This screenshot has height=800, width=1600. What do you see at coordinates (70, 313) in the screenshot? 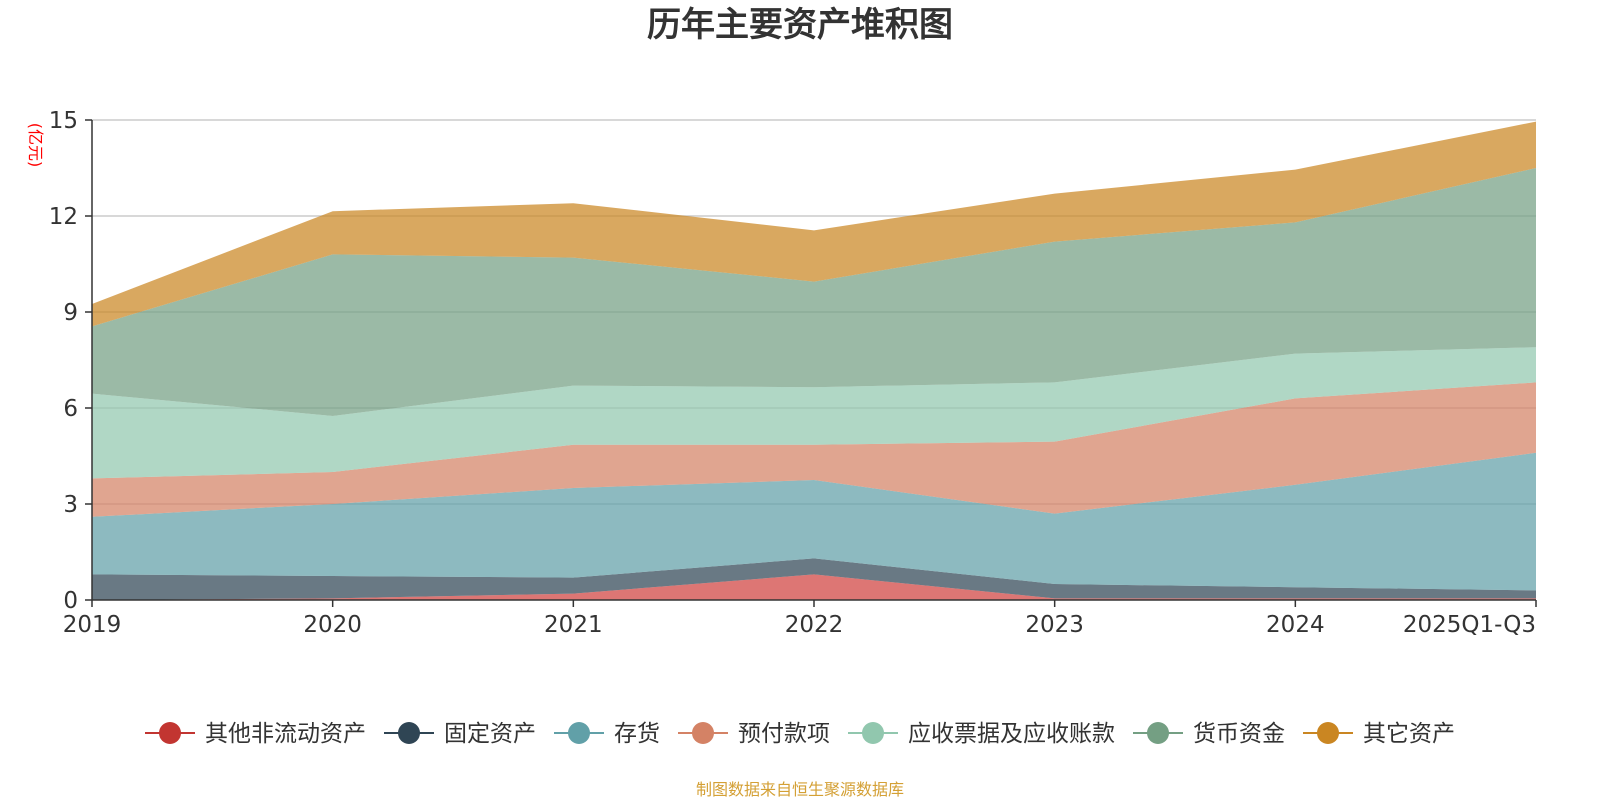
I see `y-tick-label-9: 9` at bounding box center [70, 313].